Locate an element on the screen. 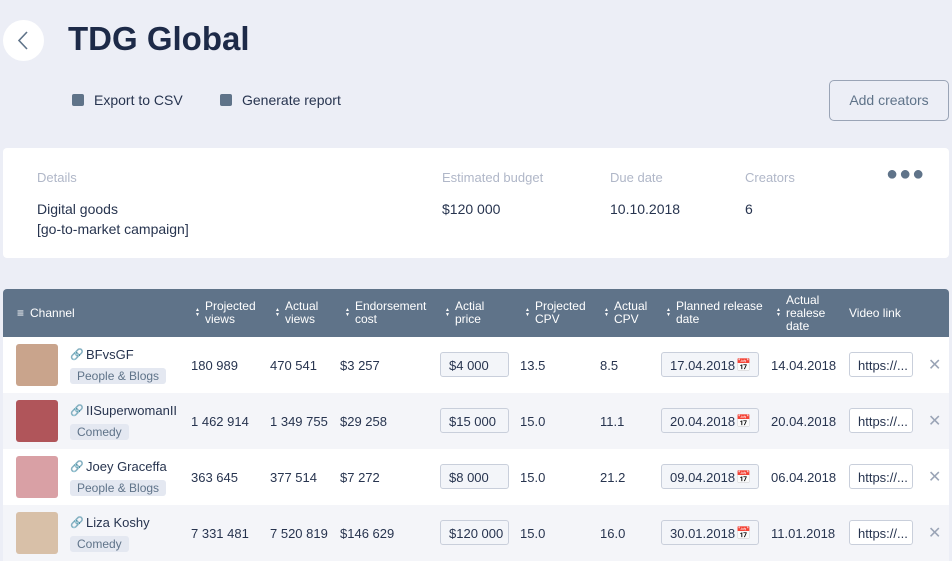 The image size is (952, 561). action-label: Export to CSV is located at coordinates (138, 100).